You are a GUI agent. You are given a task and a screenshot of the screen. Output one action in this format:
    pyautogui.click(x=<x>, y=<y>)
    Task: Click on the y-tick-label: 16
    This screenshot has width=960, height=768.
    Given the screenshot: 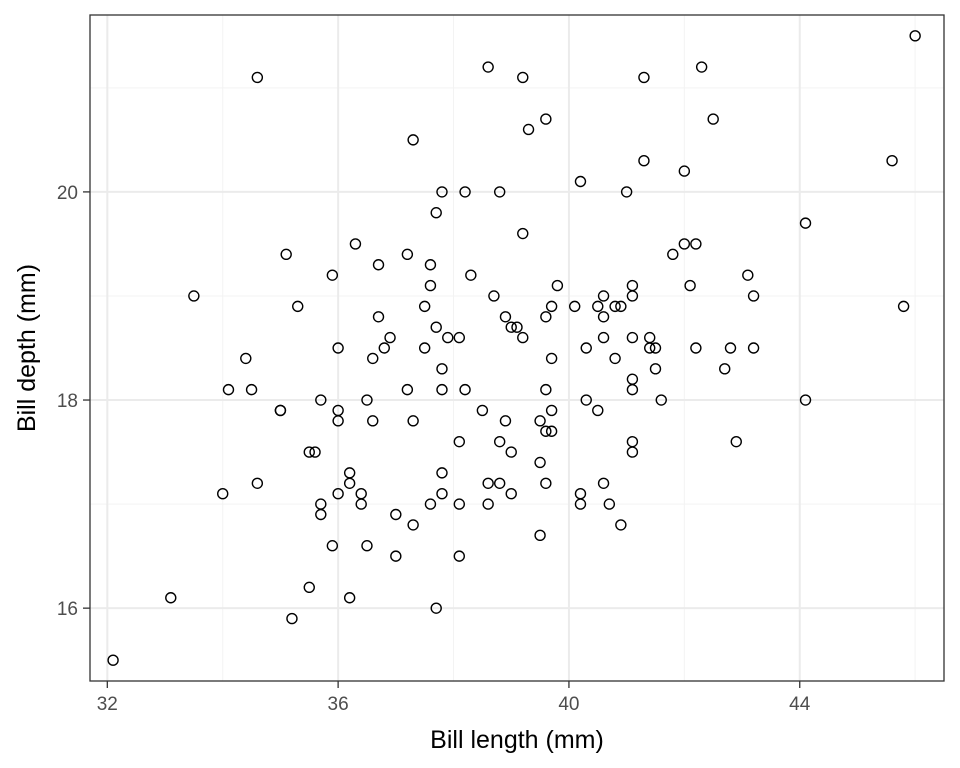 What is the action you would take?
    pyautogui.click(x=67, y=609)
    